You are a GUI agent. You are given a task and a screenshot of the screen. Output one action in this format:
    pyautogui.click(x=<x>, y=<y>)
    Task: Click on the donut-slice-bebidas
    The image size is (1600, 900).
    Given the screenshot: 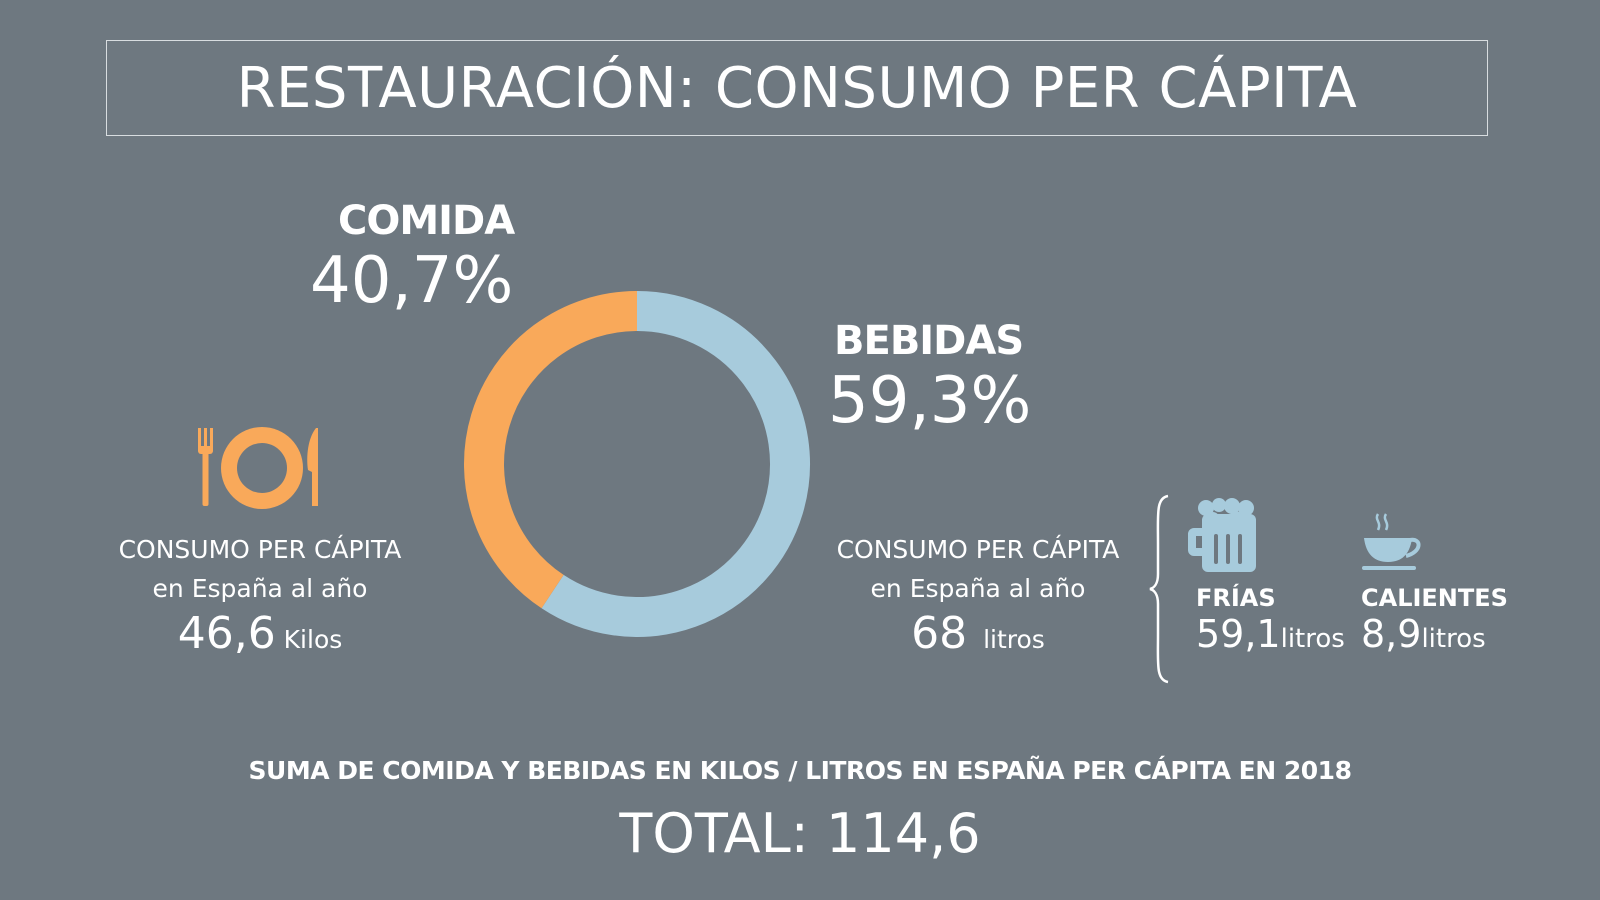 What is the action you would take?
    pyautogui.click(x=675, y=464)
    